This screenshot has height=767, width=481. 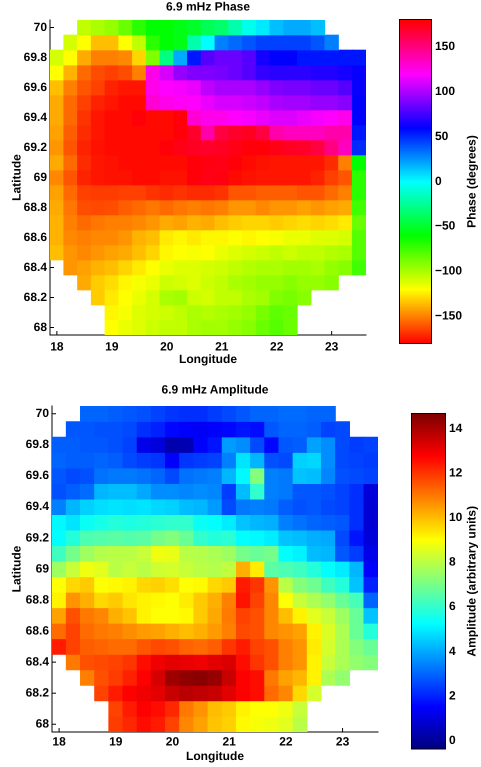 What do you see at coordinates (445, 91) in the screenshot?
I see `color-bar-label: 100` at bounding box center [445, 91].